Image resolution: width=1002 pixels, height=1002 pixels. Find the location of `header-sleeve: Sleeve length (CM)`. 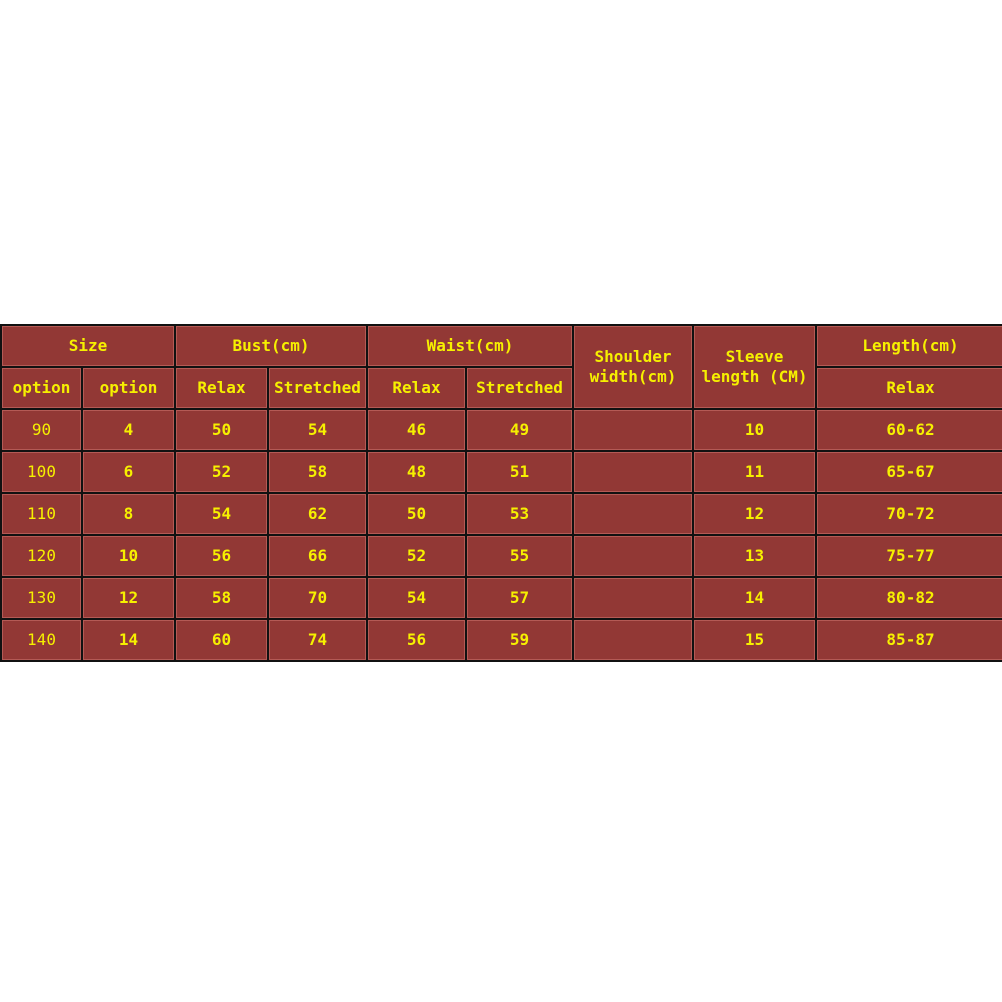

header-sleeve: Sleeve length (CM) is located at coordinates (755, 367).